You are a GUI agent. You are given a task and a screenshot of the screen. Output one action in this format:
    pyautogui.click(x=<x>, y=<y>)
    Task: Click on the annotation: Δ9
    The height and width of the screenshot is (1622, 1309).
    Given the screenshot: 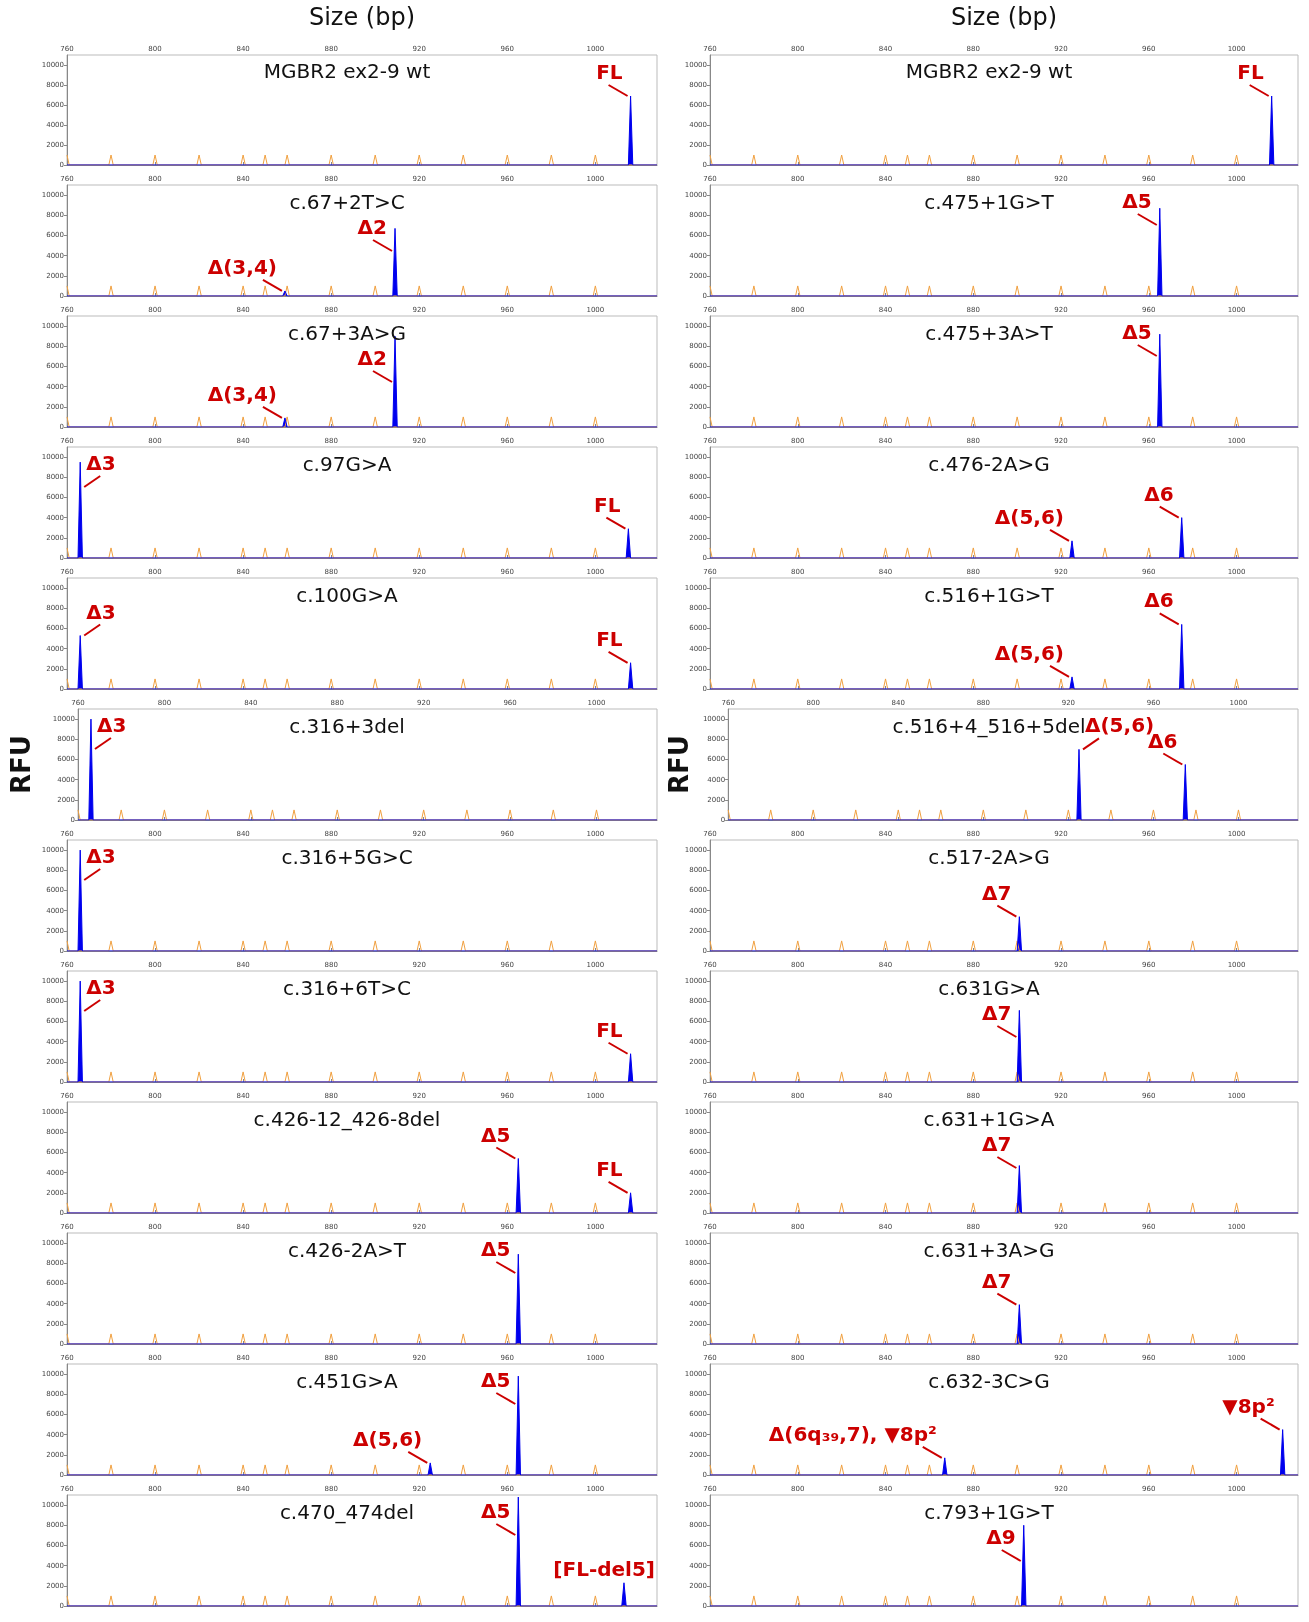 What is the action you would take?
    pyautogui.click(x=1001, y=1537)
    